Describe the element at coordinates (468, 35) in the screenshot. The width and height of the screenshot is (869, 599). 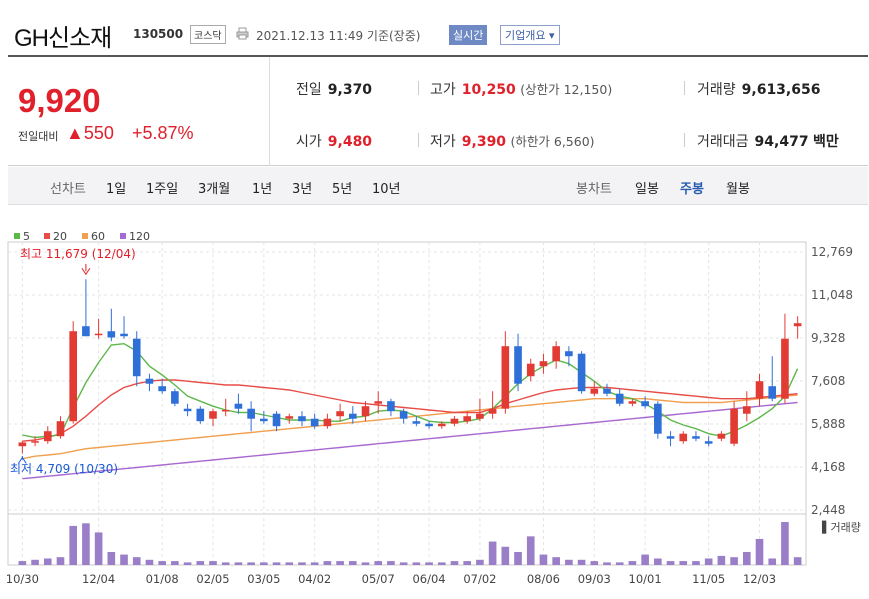
I see `realtime-button: 실시간` at that location.